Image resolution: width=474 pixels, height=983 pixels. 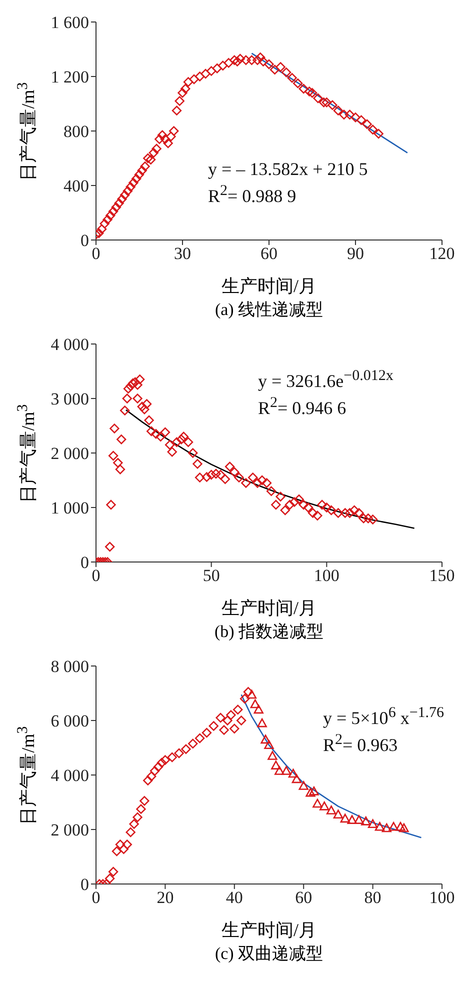 I want to click on annotation: y = 3261.6e$^{−0.012x}$, so click(x=326, y=379).